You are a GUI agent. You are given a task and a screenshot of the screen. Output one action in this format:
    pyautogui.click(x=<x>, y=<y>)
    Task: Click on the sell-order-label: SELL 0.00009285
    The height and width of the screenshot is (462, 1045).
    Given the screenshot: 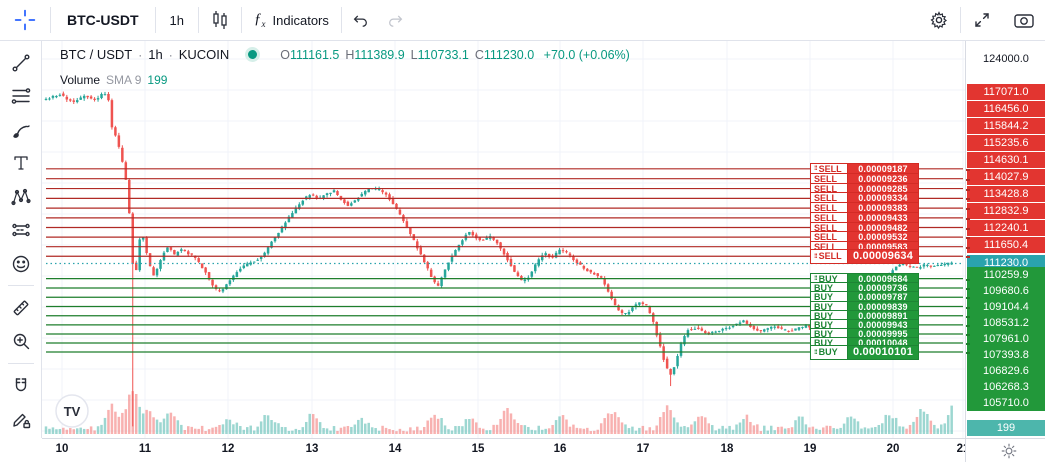 What is the action you would take?
    pyautogui.click(x=864, y=188)
    